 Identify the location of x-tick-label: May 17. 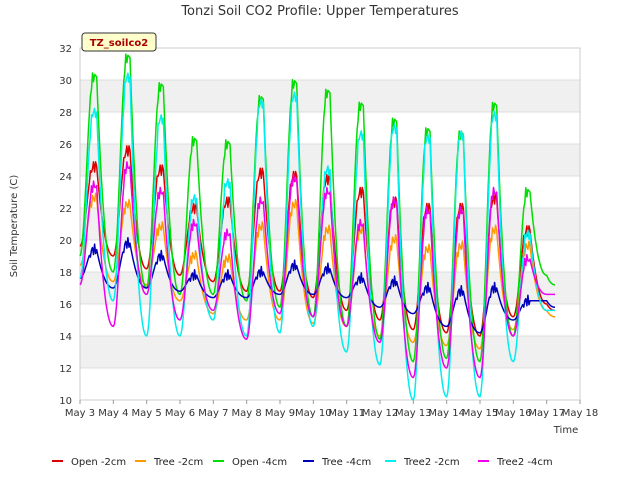
(546, 413).